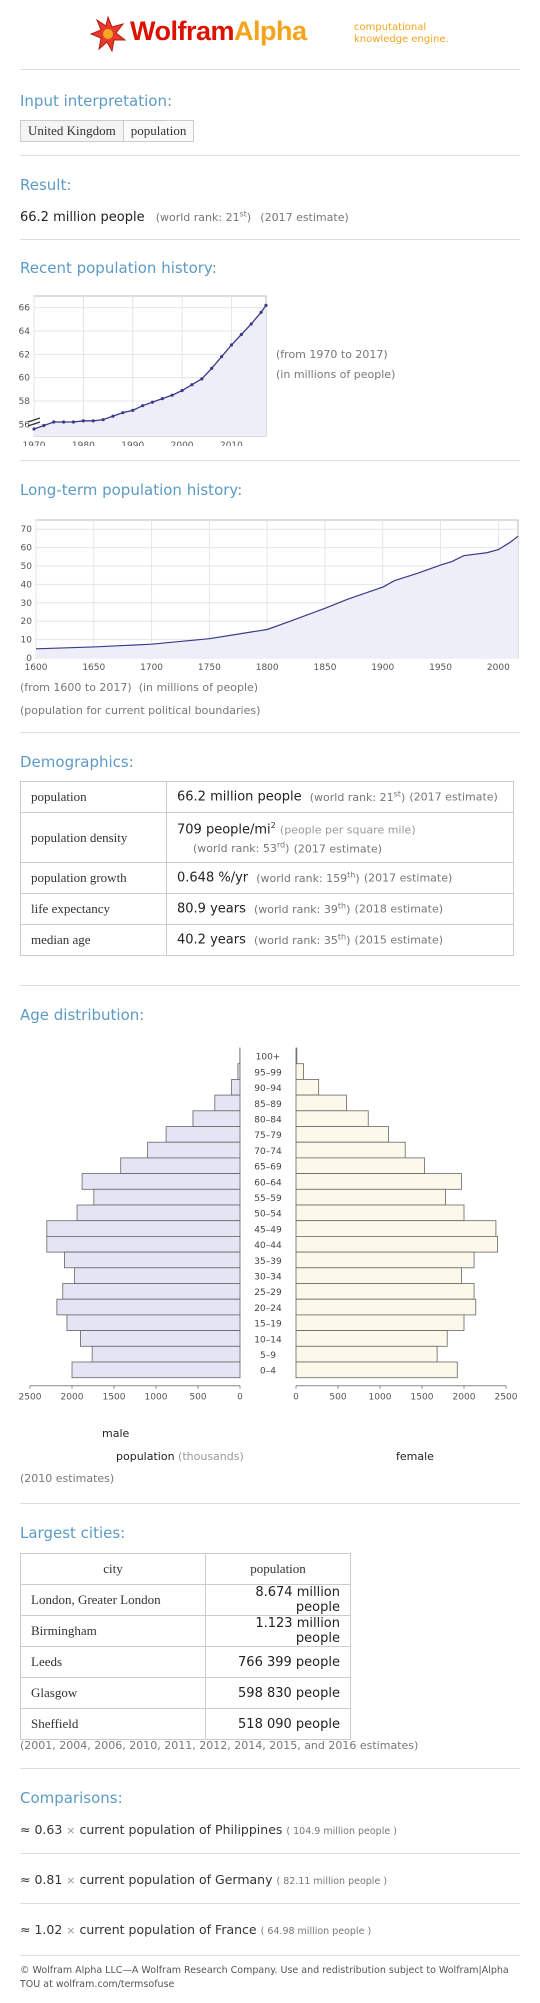 The image size is (540, 2003). I want to click on recent-history-title: Recent population history:, so click(118, 268).